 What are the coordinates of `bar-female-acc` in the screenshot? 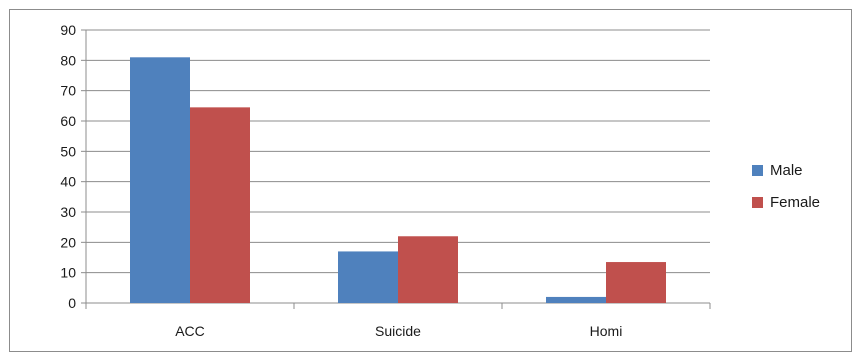 It's located at (220, 205).